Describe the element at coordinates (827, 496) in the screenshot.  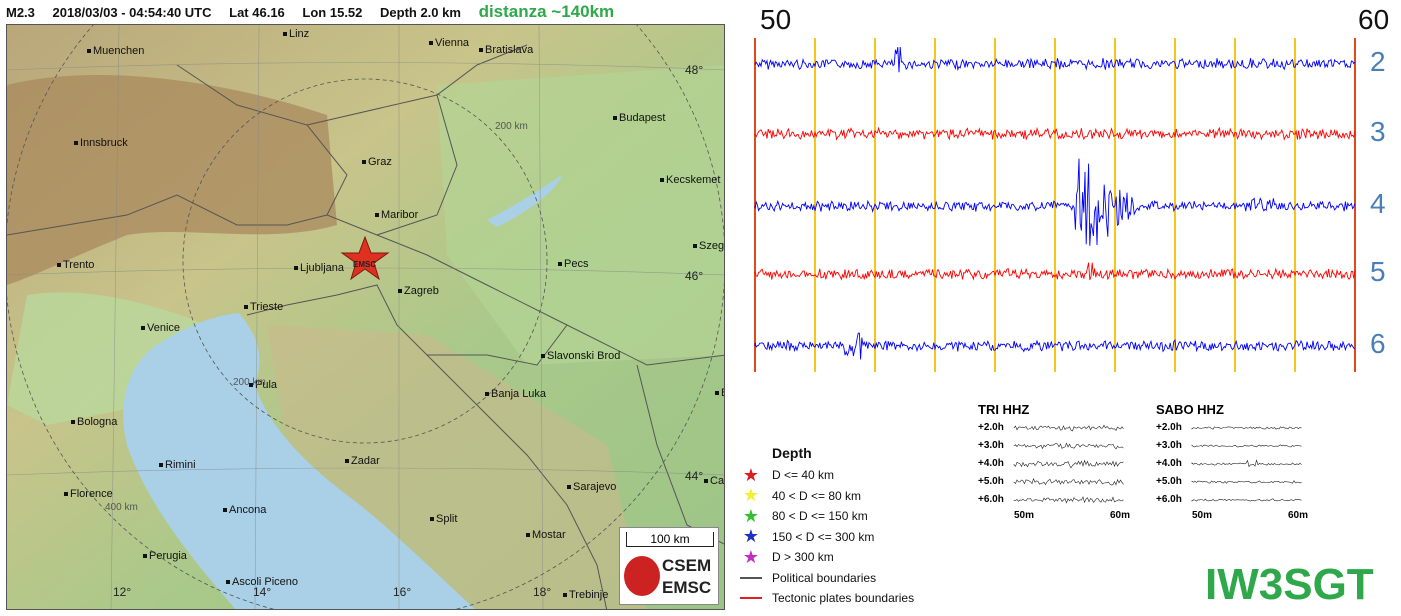
I see `legend-item: ★ 40 < D <= 80 km` at that location.